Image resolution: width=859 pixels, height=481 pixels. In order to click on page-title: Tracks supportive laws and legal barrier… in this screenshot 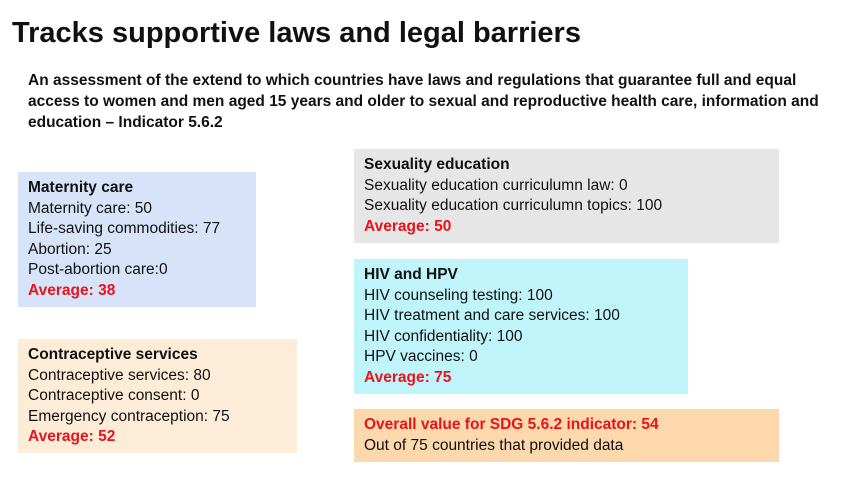, I will do `click(296, 33)`.